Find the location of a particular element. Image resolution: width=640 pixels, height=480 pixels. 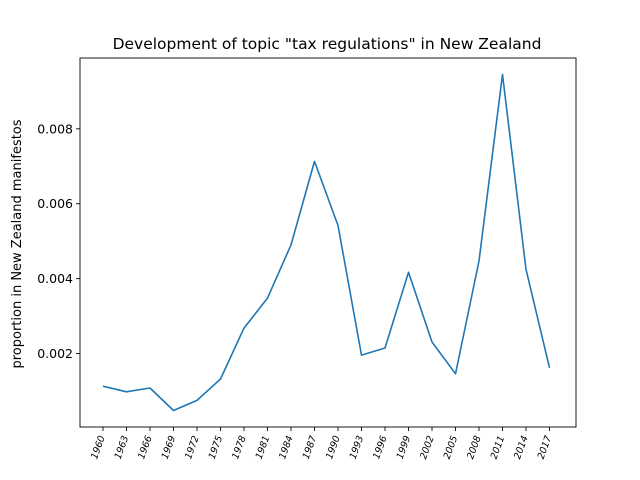

x-tick-label: 1999 is located at coordinates (404, 447).